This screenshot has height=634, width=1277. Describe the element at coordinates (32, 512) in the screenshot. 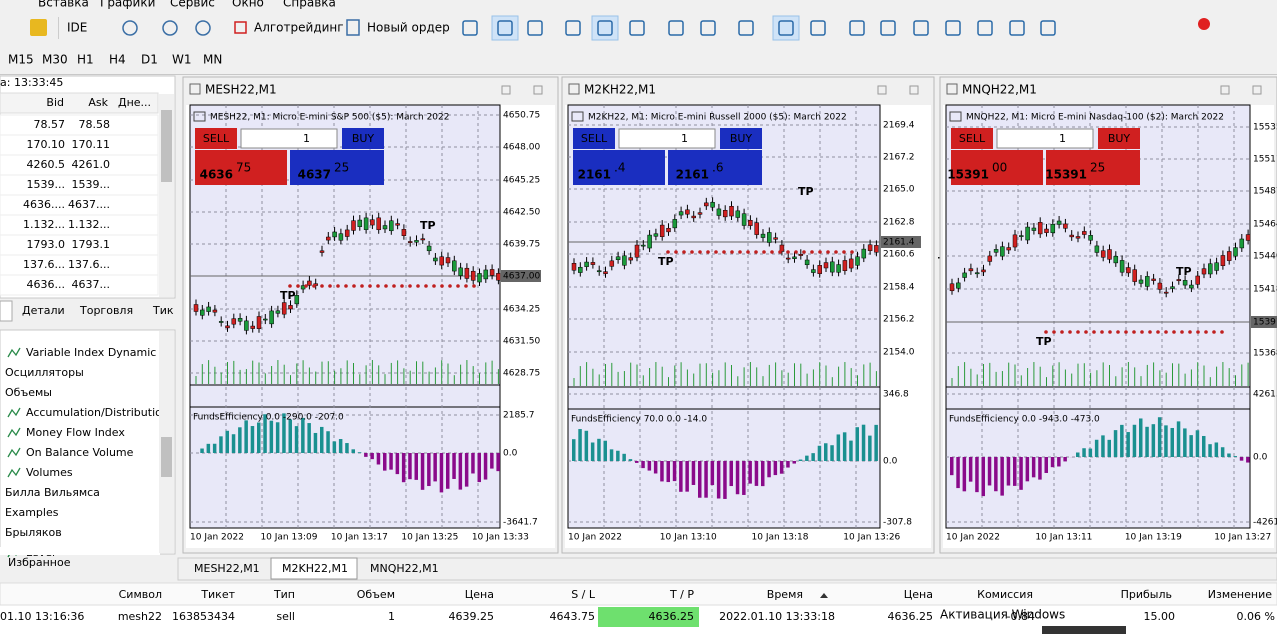

I see `navigator-item: Examples` at that location.